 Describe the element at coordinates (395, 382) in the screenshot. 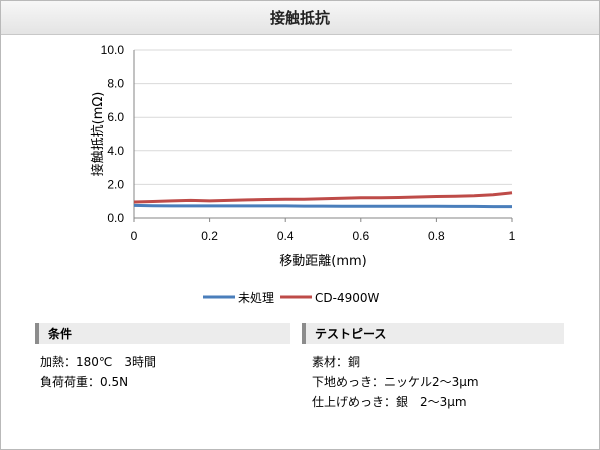

I see `test-piece-line-base-plating: 下地めっき：ニッケル2～3μm` at that location.